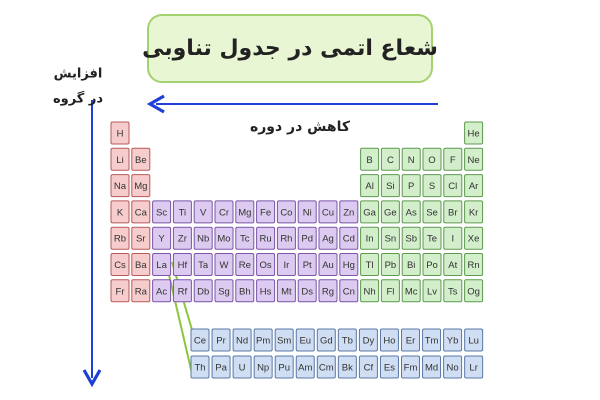 The image size is (600, 400). I want to click on element-symbol: Sn, so click(391, 239).